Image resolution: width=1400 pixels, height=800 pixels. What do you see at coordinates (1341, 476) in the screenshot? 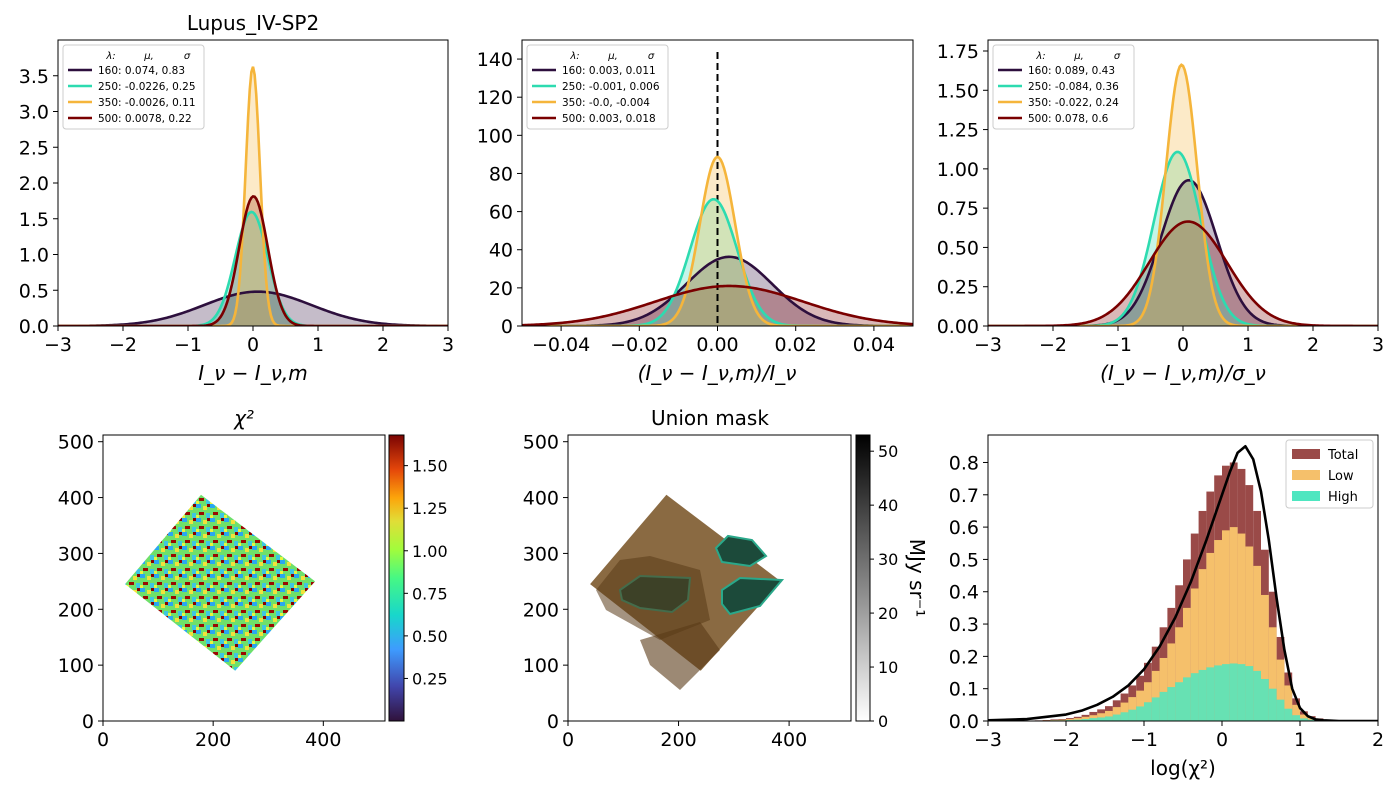
I see `legend-entry: Low` at bounding box center [1341, 476].